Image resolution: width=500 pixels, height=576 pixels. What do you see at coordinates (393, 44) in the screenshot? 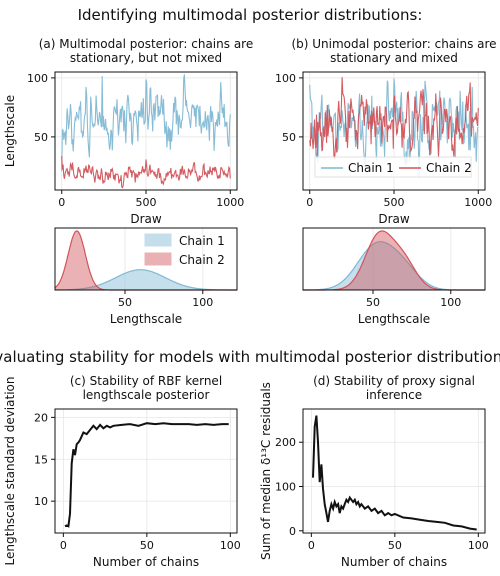
I see `panel-title: (b) Unimodal posterior: chains are` at bounding box center [393, 44].